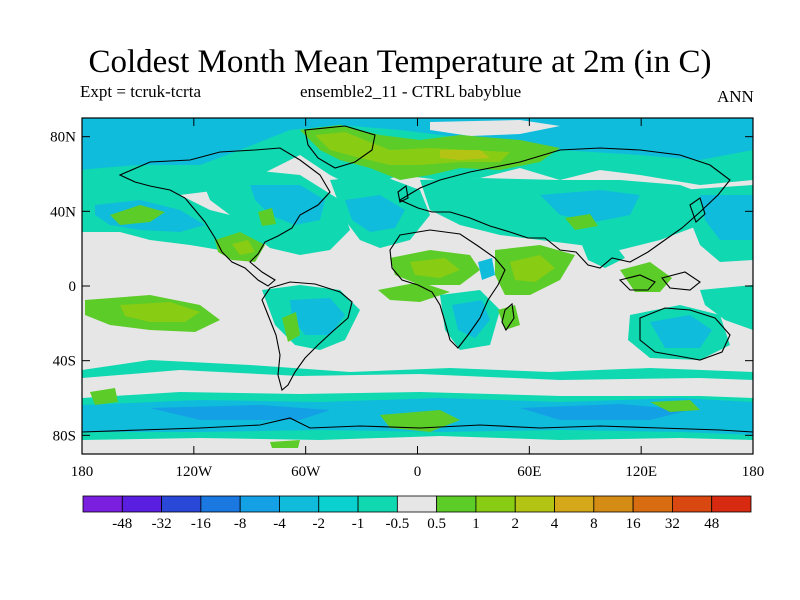 This screenshot has height=600, width=800. I want to click on lon-tick-label: 0, so click(418, 472).